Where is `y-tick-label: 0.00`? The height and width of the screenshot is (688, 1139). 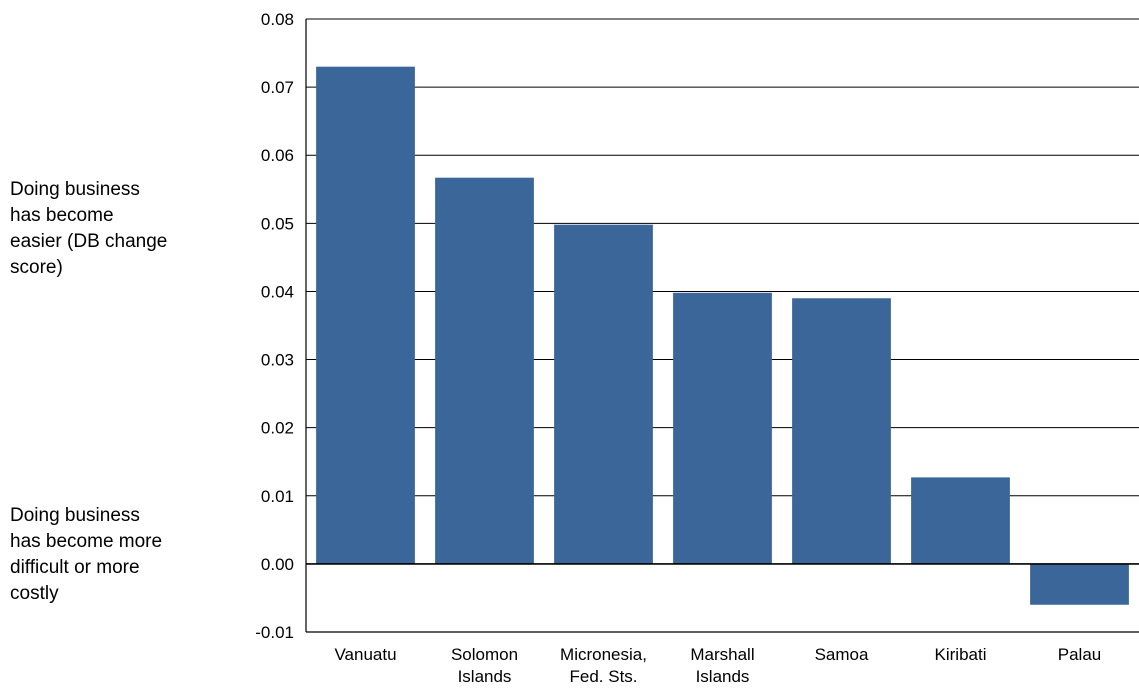 y-tick-label: 0.00 is located at coordinates (277, 564).